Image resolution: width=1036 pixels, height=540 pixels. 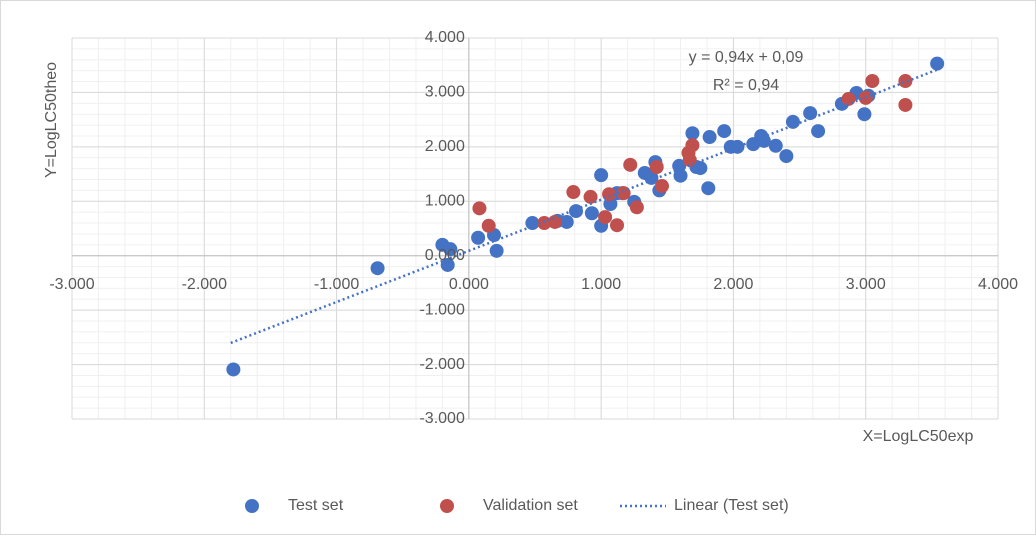 I want to click on x-tick-label: 2.000, so click(x=733, y=284).